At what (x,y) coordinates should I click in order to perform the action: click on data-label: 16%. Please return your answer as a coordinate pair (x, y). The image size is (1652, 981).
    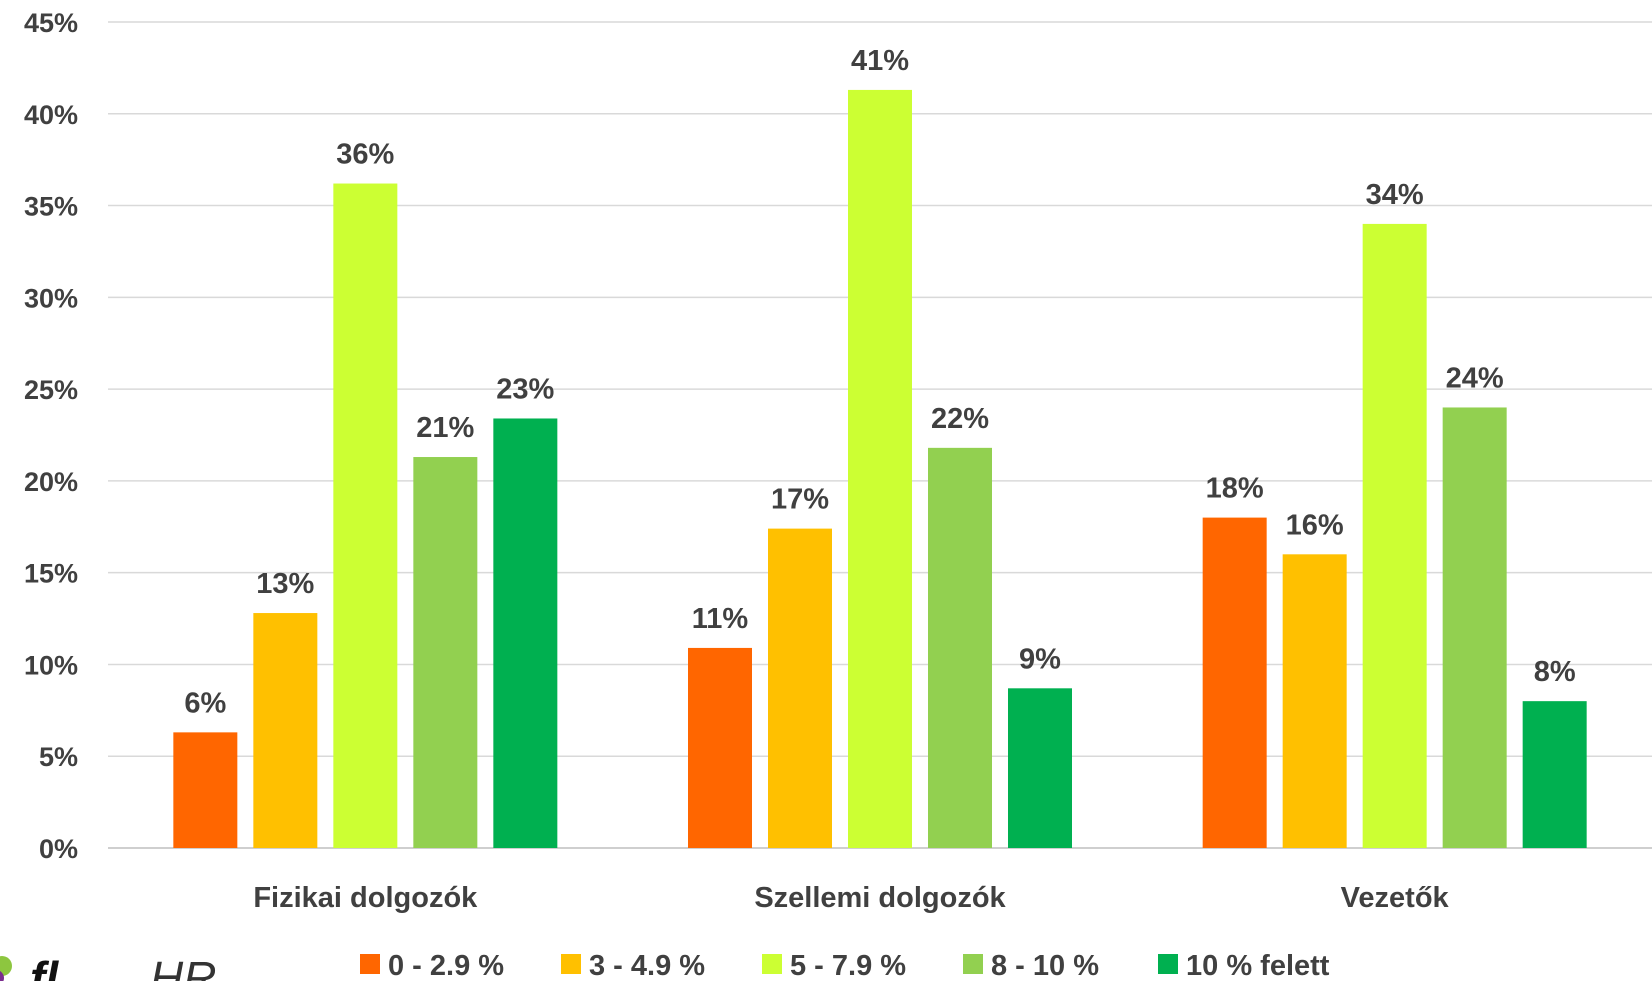
    Looking at the image, I should click on (1315, 525).